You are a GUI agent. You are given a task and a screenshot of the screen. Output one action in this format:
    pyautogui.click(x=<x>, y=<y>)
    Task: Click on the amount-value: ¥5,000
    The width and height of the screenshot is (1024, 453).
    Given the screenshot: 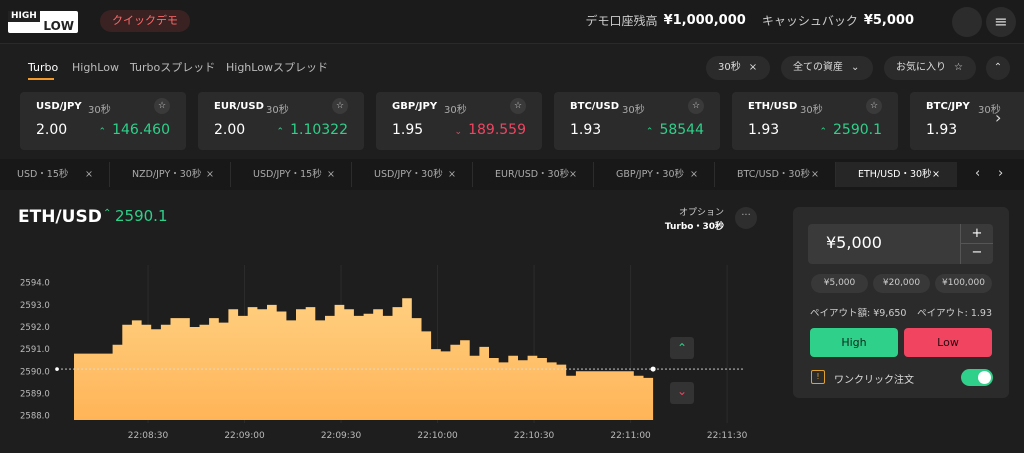 What is the action you would take?
    pyautogui.click(x=854, y=242)
    